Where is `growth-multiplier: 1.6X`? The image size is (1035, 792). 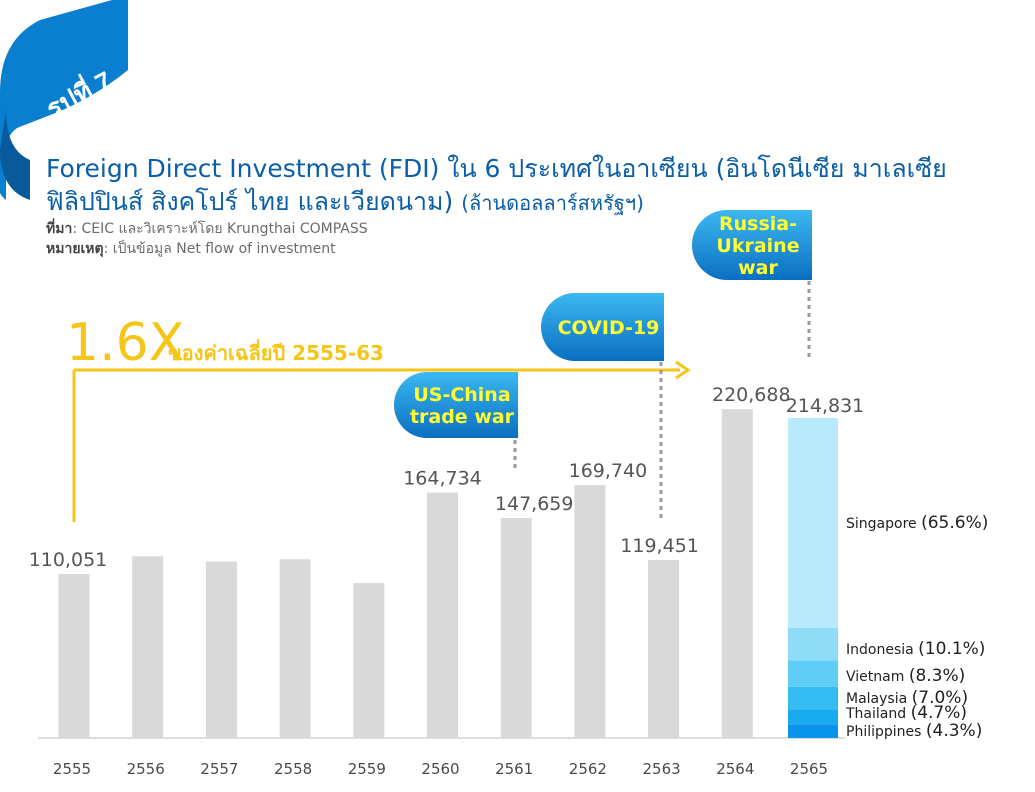 growth-multiplier: 1.6X is located at coordinates (125, 343).